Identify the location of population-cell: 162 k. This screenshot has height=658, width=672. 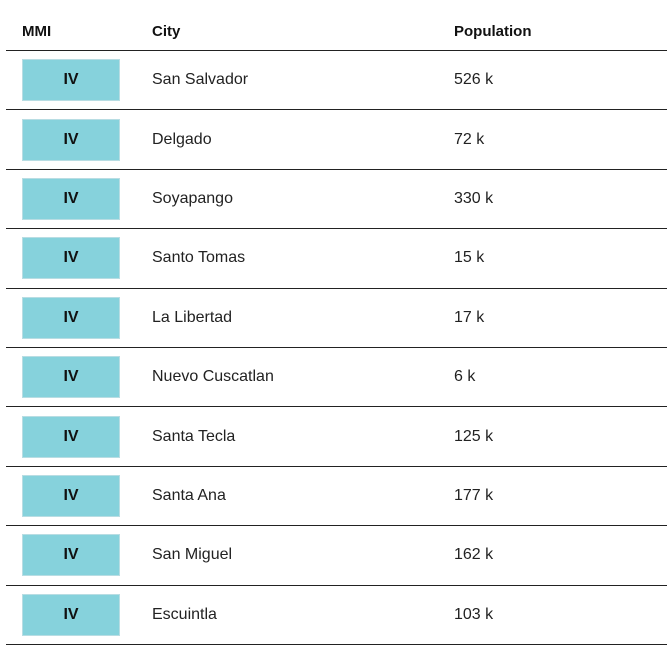
(474, 555).